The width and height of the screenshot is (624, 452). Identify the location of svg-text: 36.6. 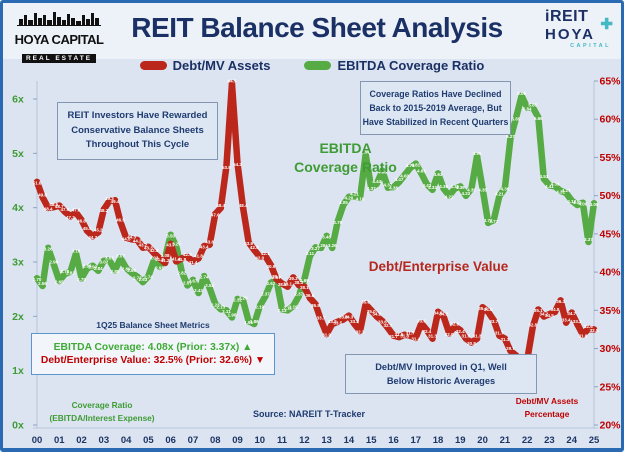
(310, 295).